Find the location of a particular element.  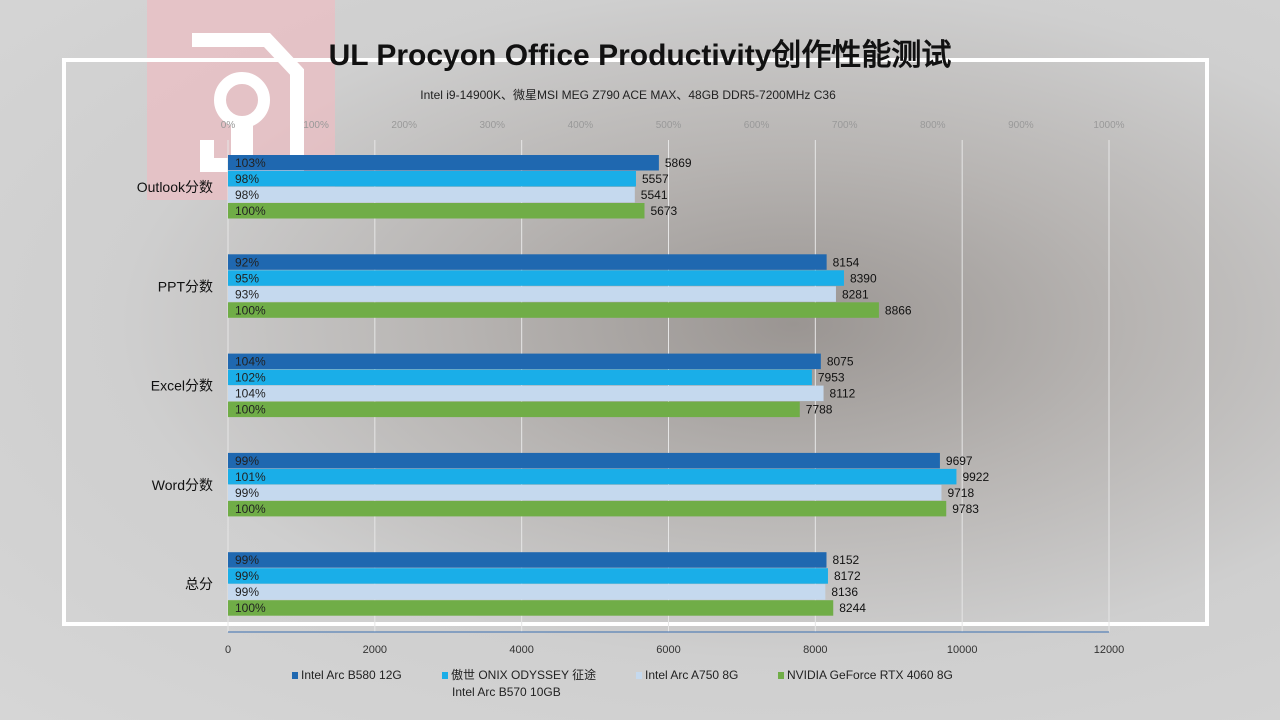

bar-percent-label: 103% is located at coordinates (250, 163).